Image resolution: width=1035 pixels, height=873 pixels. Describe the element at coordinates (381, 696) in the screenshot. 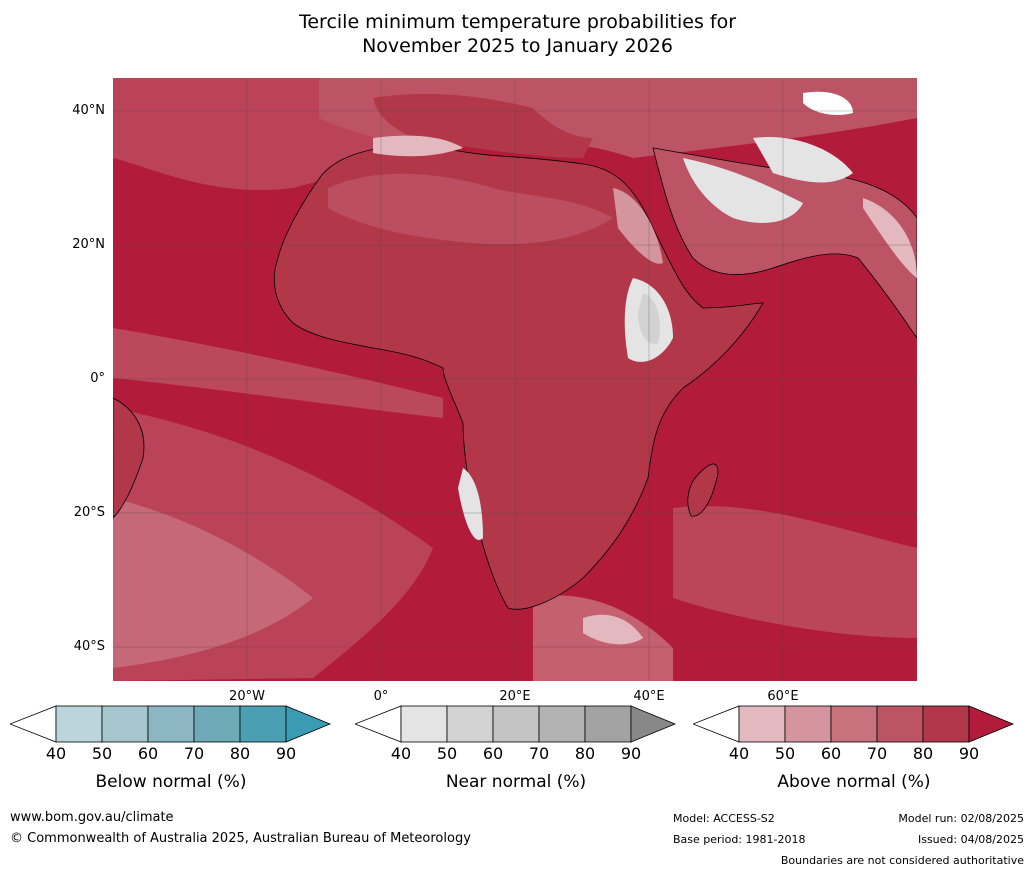

I see `lon-label-0: 0°` at that location.